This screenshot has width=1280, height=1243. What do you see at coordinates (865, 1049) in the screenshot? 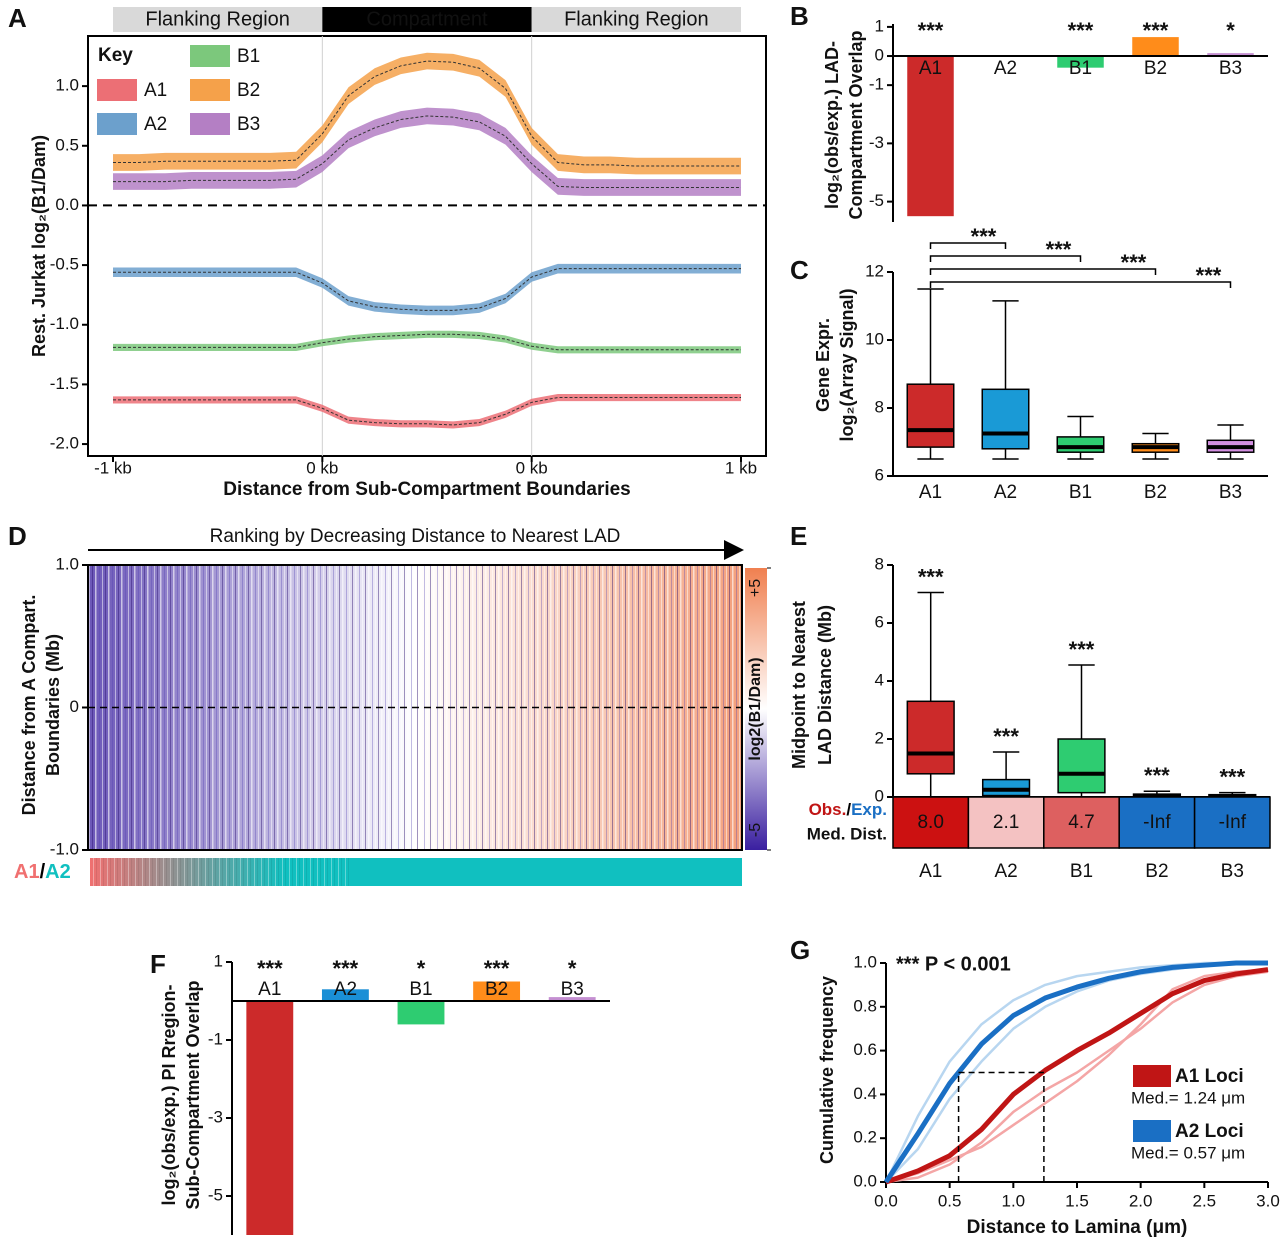
I see `y-tick-label: 0.6` at bounding box center [865, 1049].